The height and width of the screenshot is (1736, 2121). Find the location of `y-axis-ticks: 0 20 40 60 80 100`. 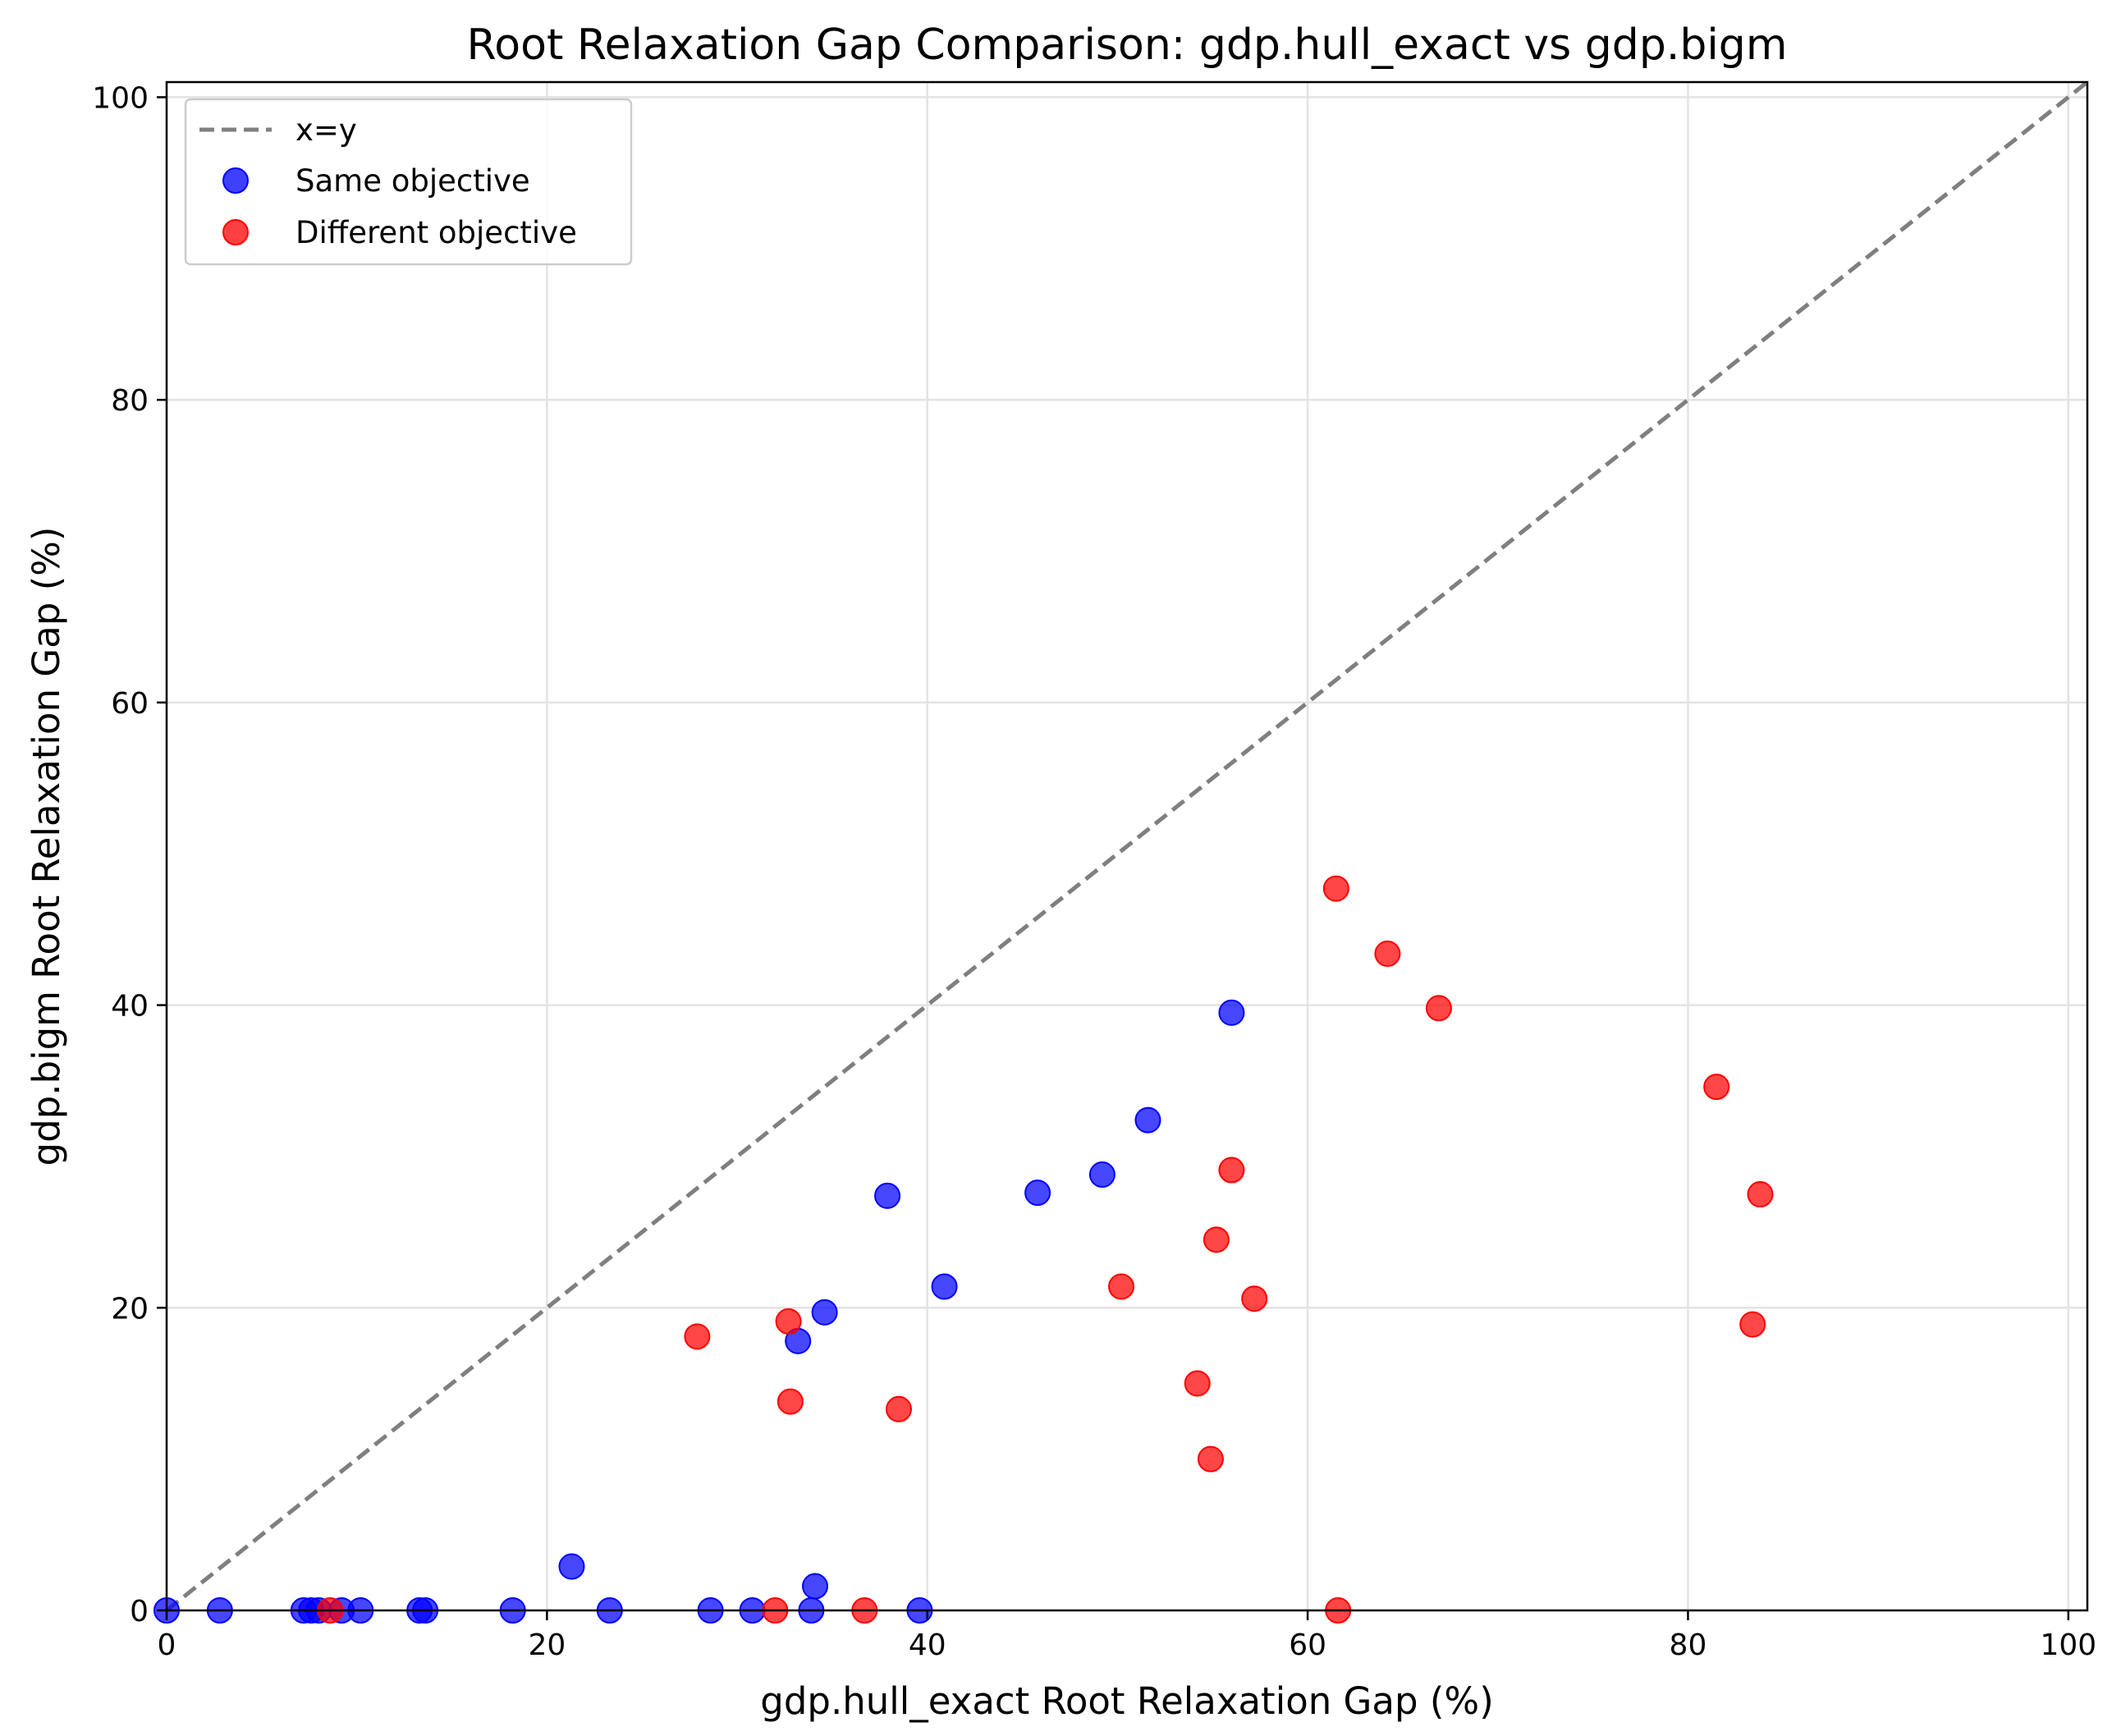

y-axis-ticks: 0 20 40 60 80 100 is located at coordinates (130, 854).